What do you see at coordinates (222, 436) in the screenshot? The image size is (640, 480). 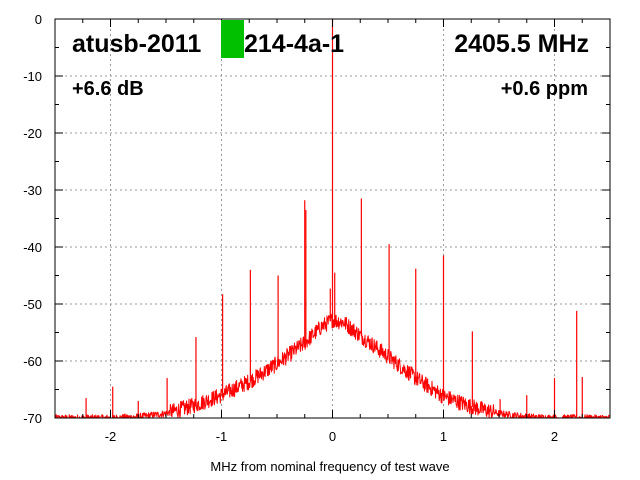 I see `x-tick-label: -1` at bounding box center [222, 436].